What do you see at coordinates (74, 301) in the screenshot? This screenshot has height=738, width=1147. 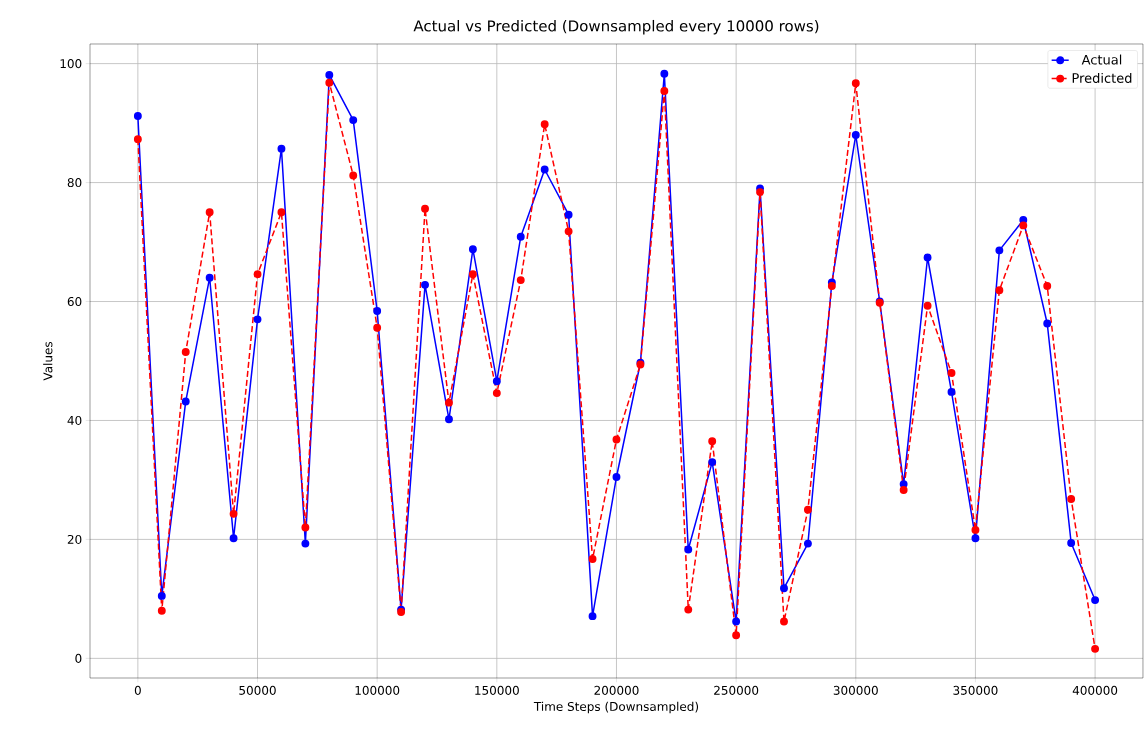 I see `y-tick-label: 60` at bounding box center [74, 301].